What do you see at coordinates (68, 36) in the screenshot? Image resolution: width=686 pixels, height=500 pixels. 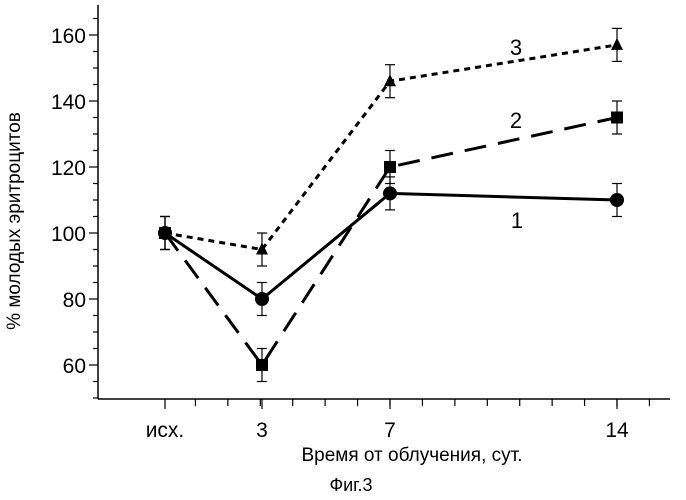 I see `y-tick-label: 160` at bounding box center [68, 36].